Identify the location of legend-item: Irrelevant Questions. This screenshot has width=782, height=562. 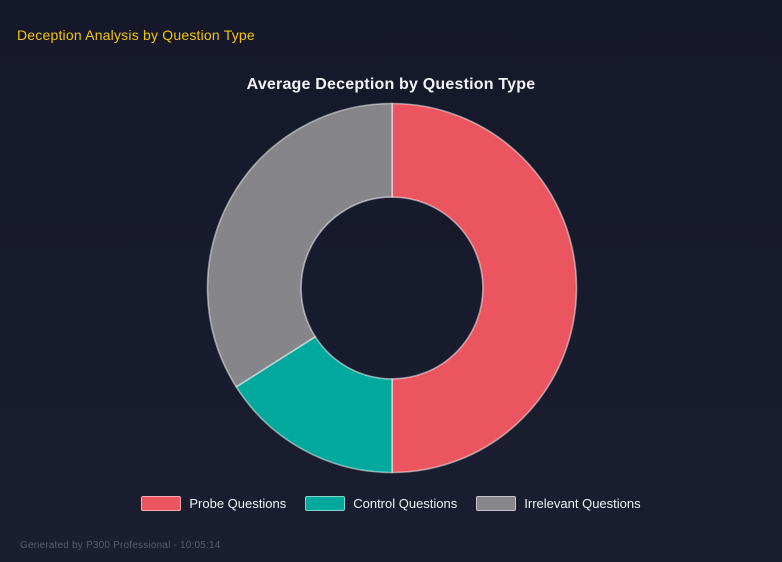
(558, 503).